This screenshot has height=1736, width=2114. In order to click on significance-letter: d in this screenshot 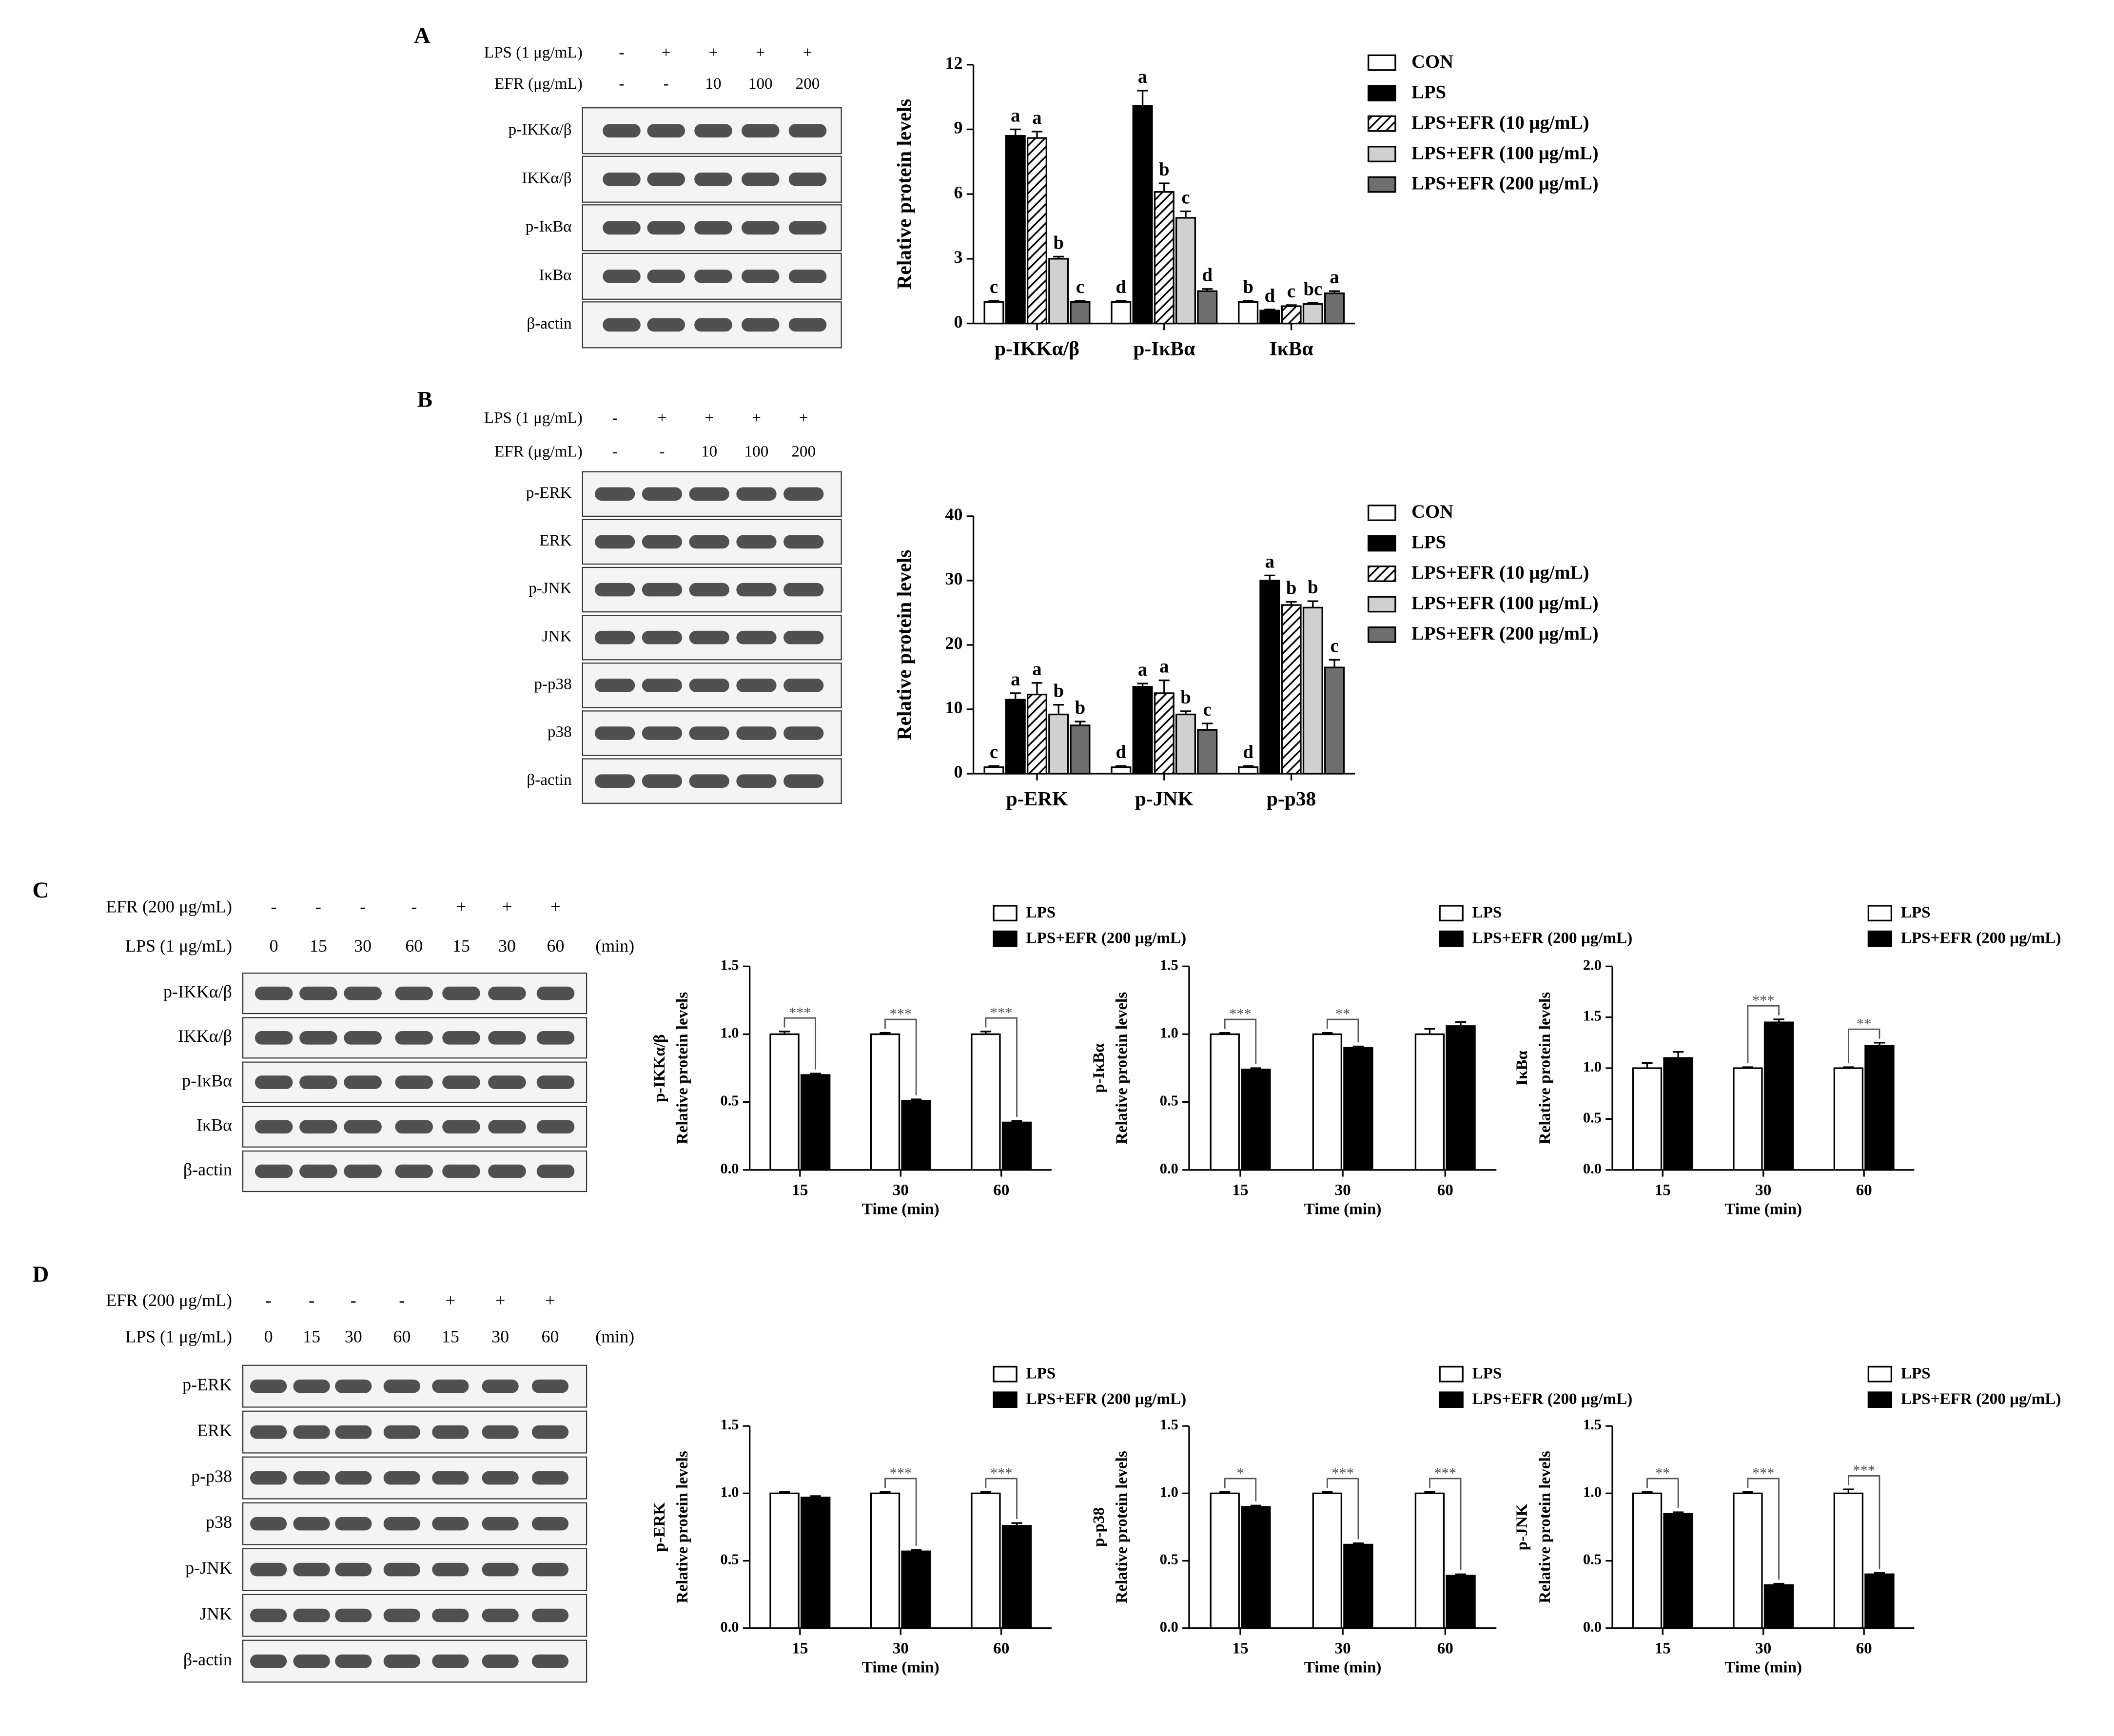, I will do `click(1270, 296)`.